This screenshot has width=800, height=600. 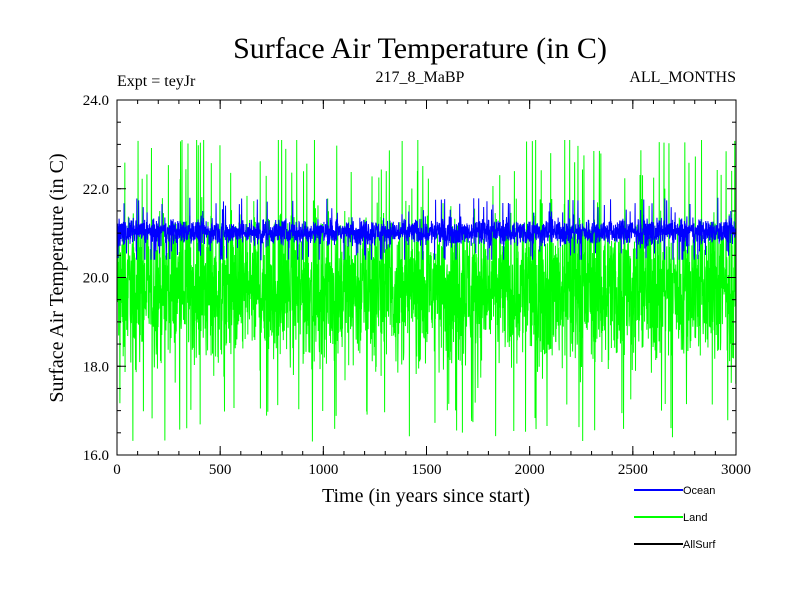 What do you see at coordinates (220, 470) in the screenshot?
I see `x-tick-label: 500` at bounding box center [220, 470].